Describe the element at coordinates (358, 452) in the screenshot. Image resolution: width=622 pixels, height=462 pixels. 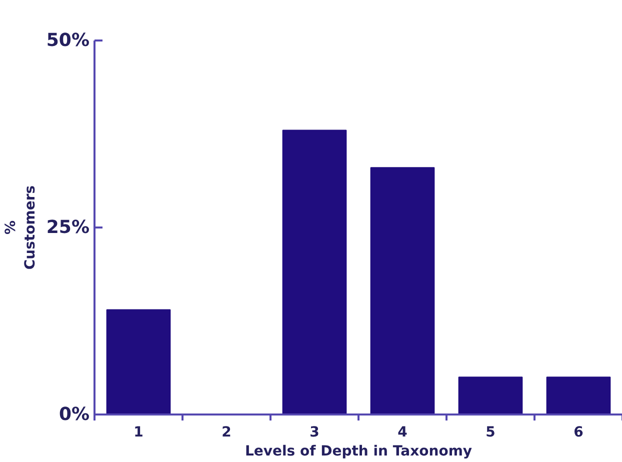
I see `x-axis-title: Levels of Depth in Taxonomy` at that location.